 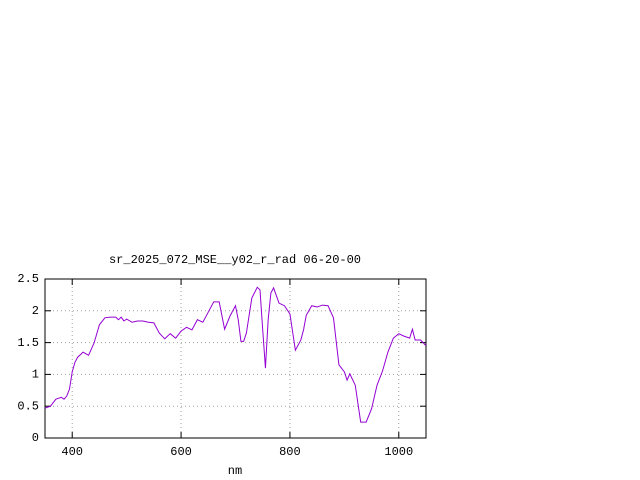 I want to click on x-tick-label: 800, so click(x=290, y=452).